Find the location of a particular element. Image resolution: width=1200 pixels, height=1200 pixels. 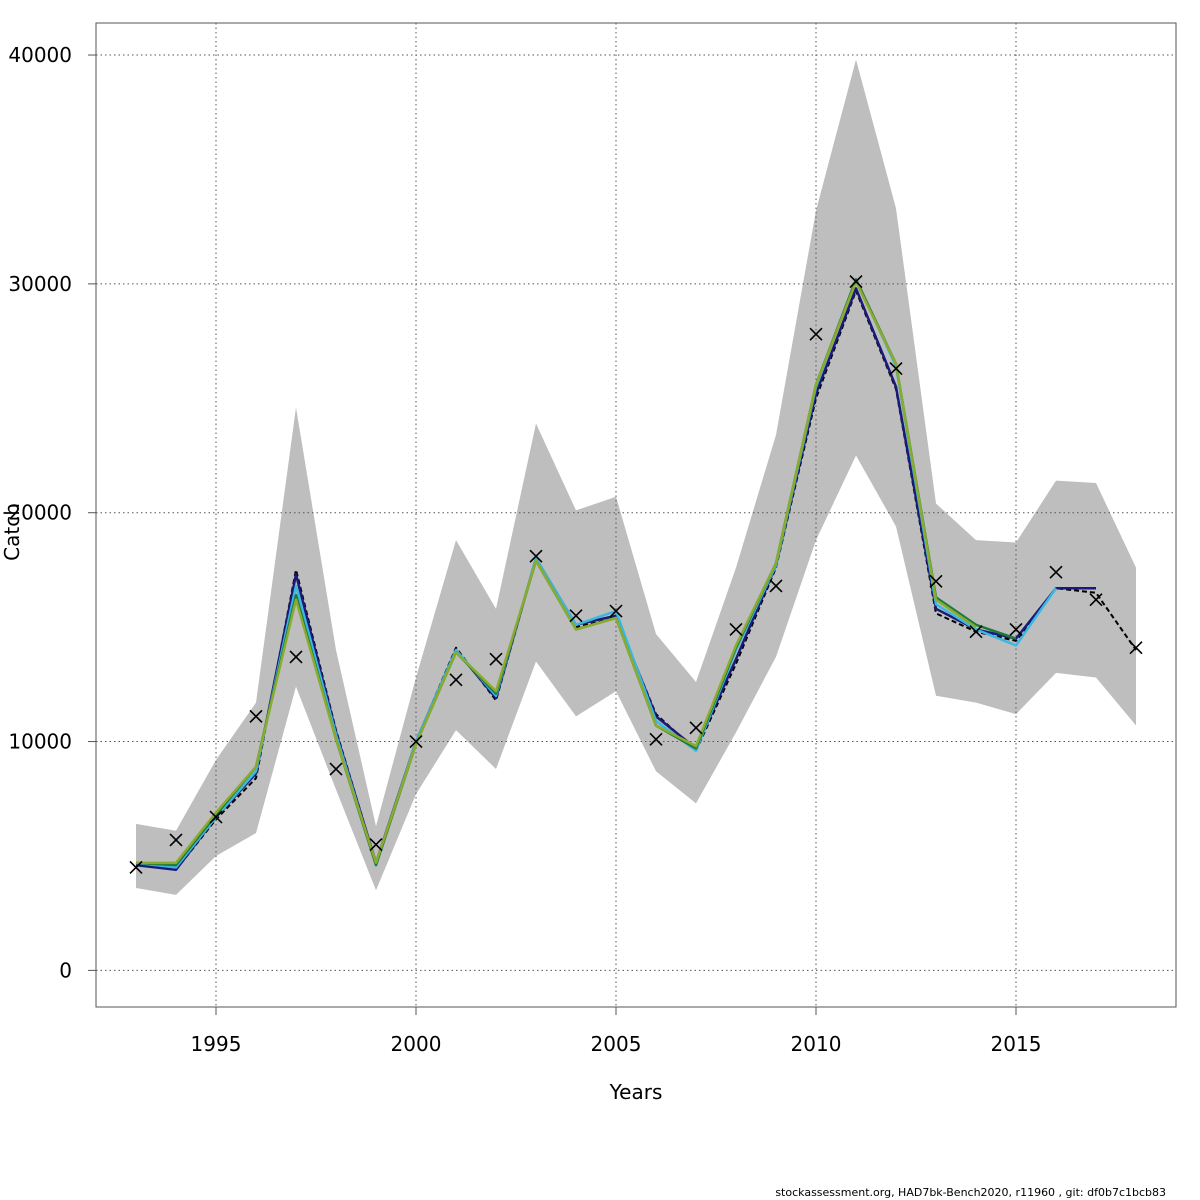

x-tick-label: 2015 is located at coordinates (1016, 1044).